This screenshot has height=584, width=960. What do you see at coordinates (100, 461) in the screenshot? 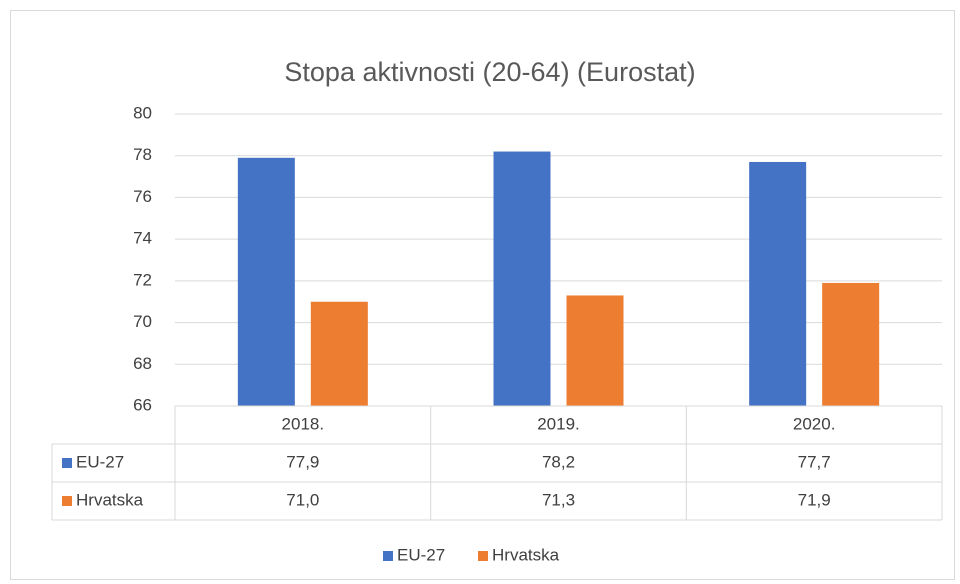
I see `table-row-label: EU-27` at bounding box center [100, 461].